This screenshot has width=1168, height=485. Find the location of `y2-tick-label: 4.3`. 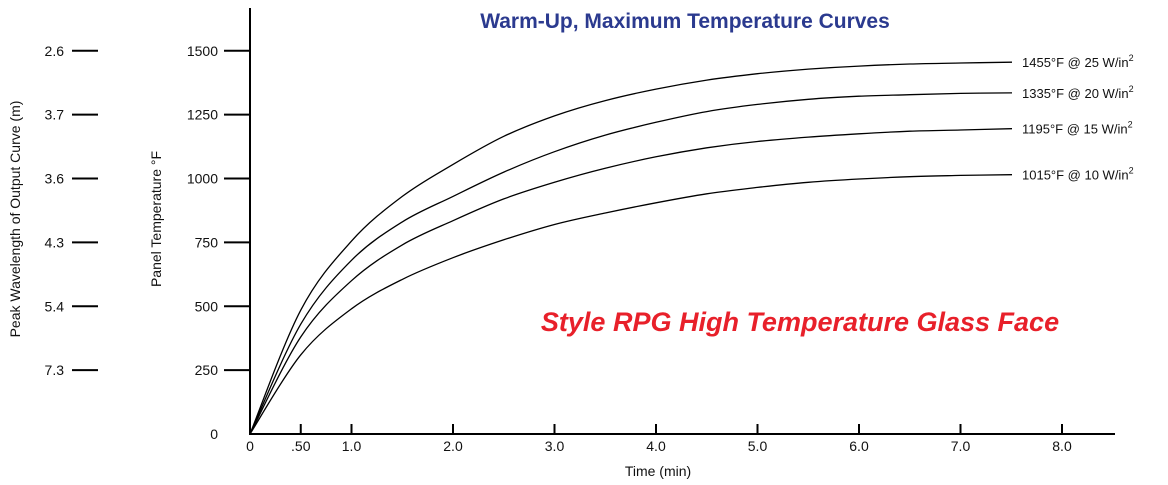

y2-tick-label: 4.3 is located at coordinates (55, 242).